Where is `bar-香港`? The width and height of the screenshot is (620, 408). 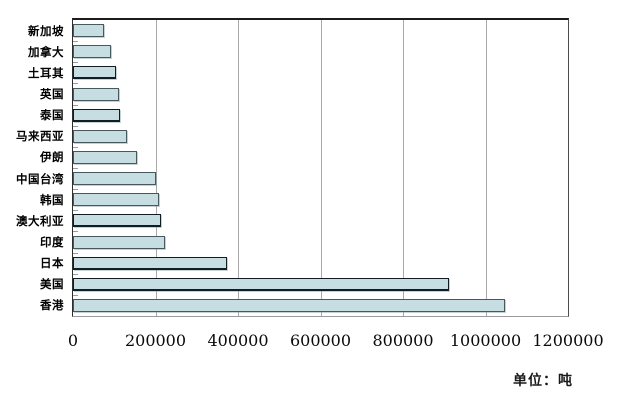 bar-香港 is located at coordinates (289, 305).